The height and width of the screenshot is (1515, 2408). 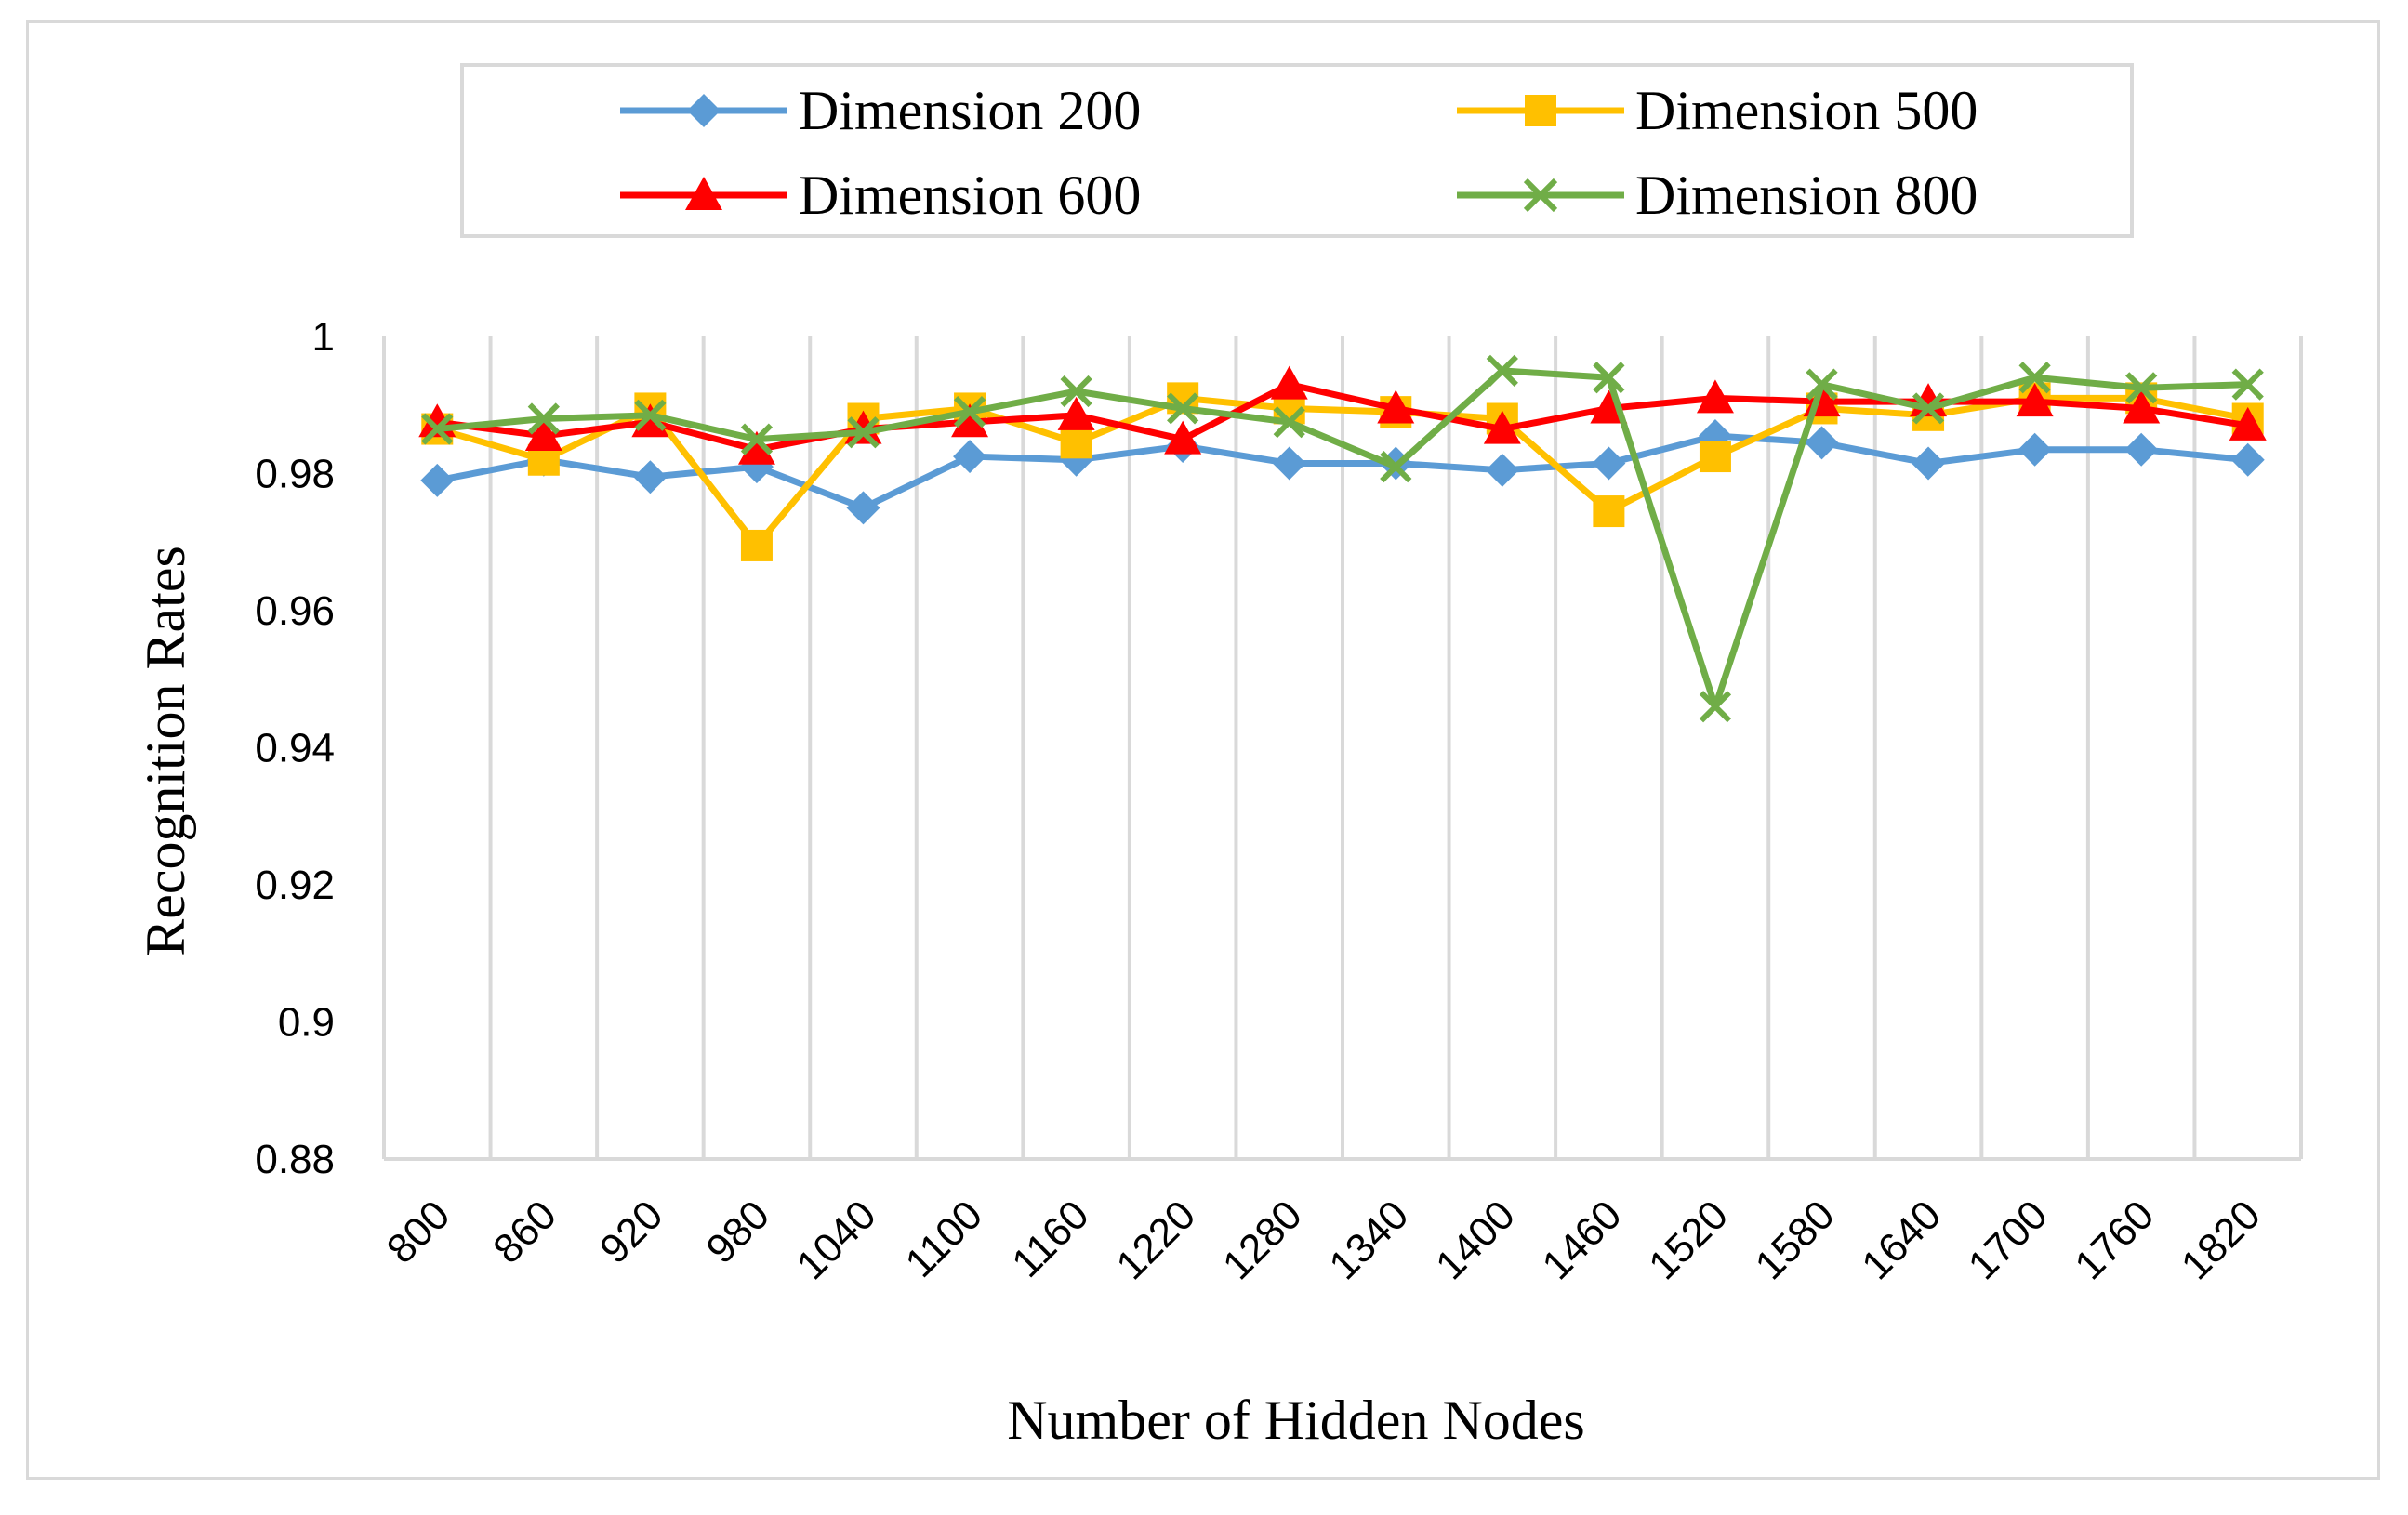 I want to click on y-tick-label: 0.9, so click(x=306, y=1023).